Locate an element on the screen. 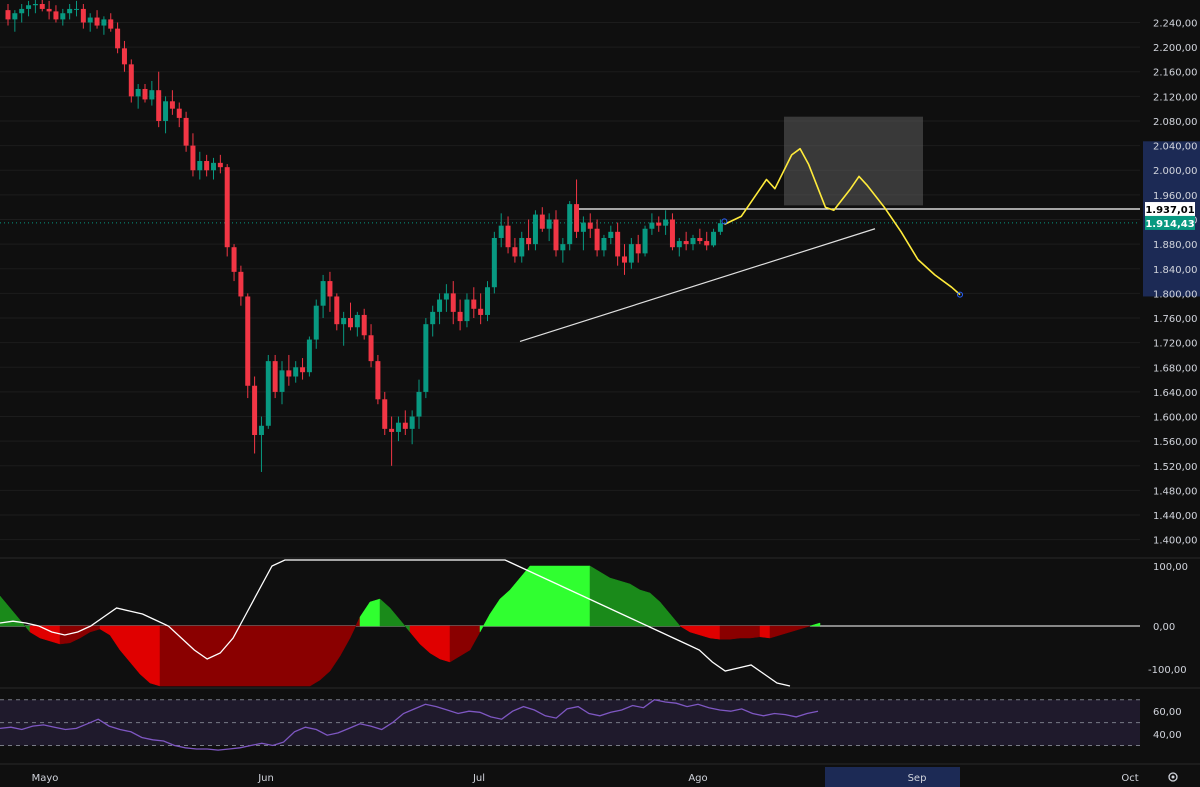 The height and width of the screenshot is (787, 1200). time-axis-label: Jul is located at coordinates (478, 778).